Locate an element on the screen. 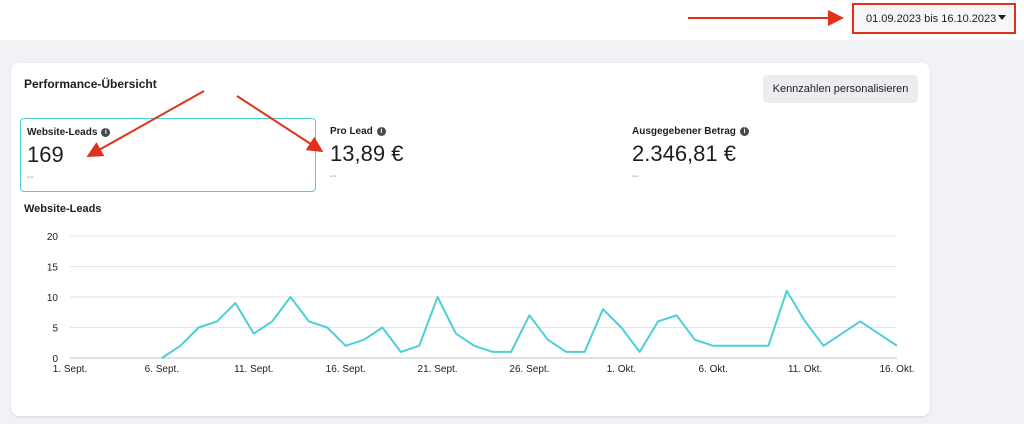  metric-cost-per-lead: Pro Lead i 13,89 € -- is located at coordinates (472, 155).